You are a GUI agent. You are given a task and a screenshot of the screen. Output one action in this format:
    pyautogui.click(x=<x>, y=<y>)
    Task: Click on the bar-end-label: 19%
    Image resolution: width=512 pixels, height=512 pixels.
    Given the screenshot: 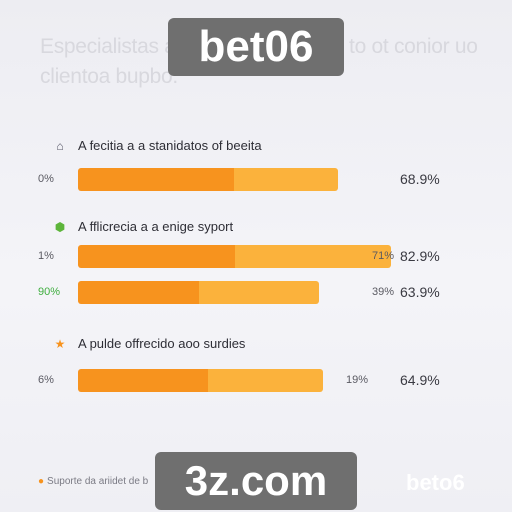 What is the action you would take?
    pyautogui.click(x=357, y=380)
    